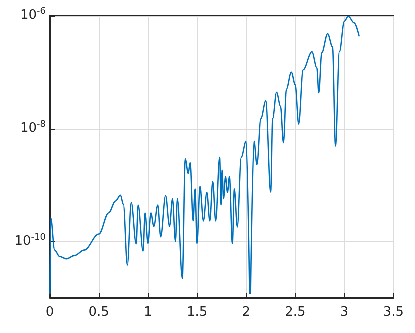  Describe the element at coordinates (246, 312) in the screenshot. I see `x-tick-label: 2` at that location.